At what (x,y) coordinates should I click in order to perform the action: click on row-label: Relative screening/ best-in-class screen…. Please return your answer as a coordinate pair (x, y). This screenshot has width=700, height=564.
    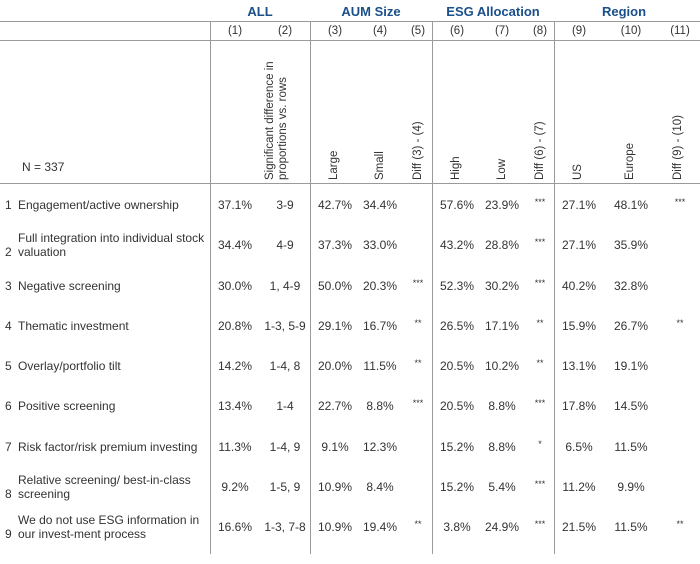
    Looking at the image, I should click on (104, 487).